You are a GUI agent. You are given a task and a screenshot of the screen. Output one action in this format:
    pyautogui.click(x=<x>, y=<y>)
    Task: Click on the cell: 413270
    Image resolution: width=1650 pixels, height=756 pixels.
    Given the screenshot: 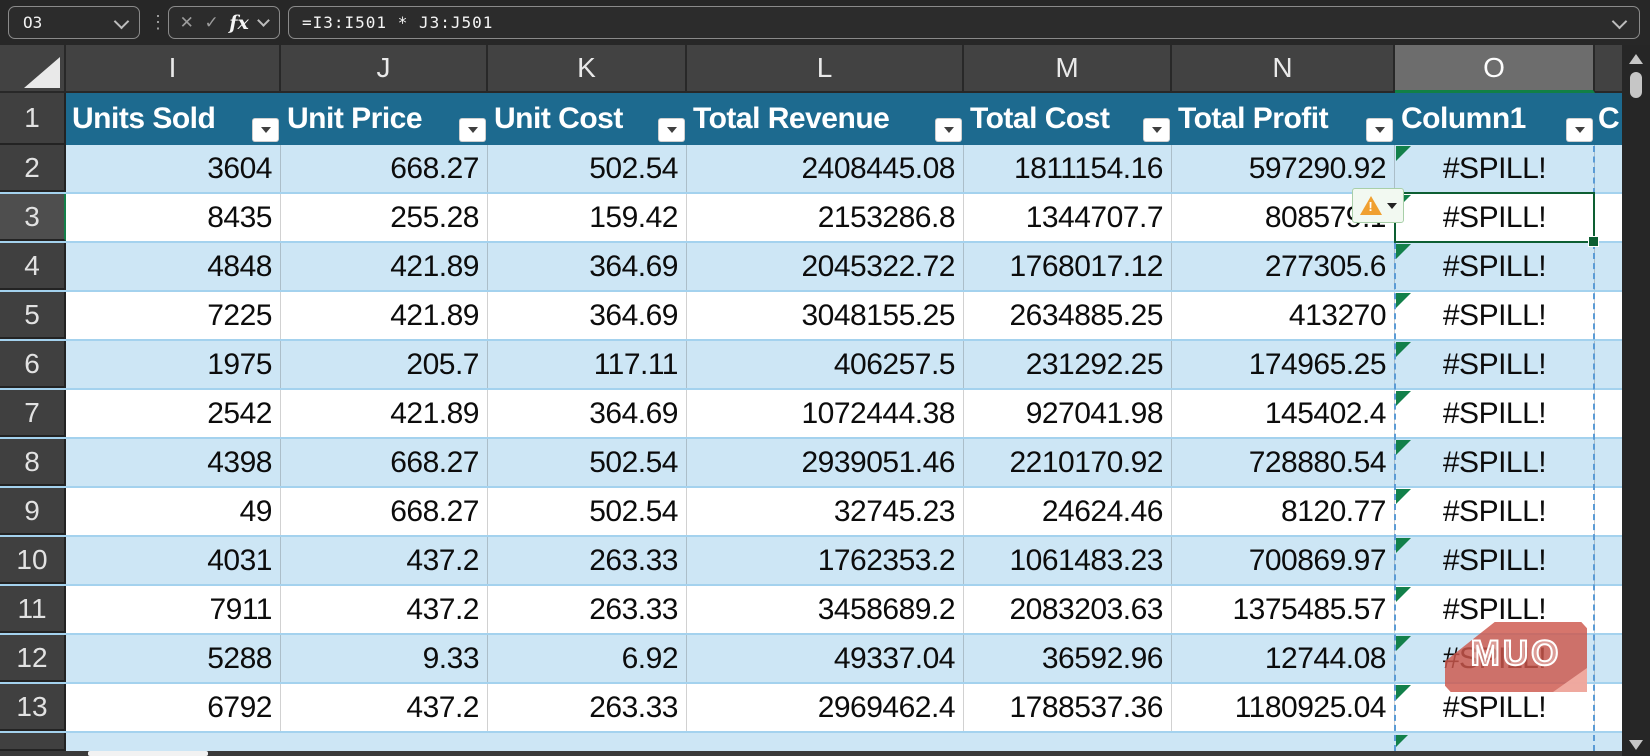 What is the action you would take?
    pyautogui.click(x=1283, y=315)
    